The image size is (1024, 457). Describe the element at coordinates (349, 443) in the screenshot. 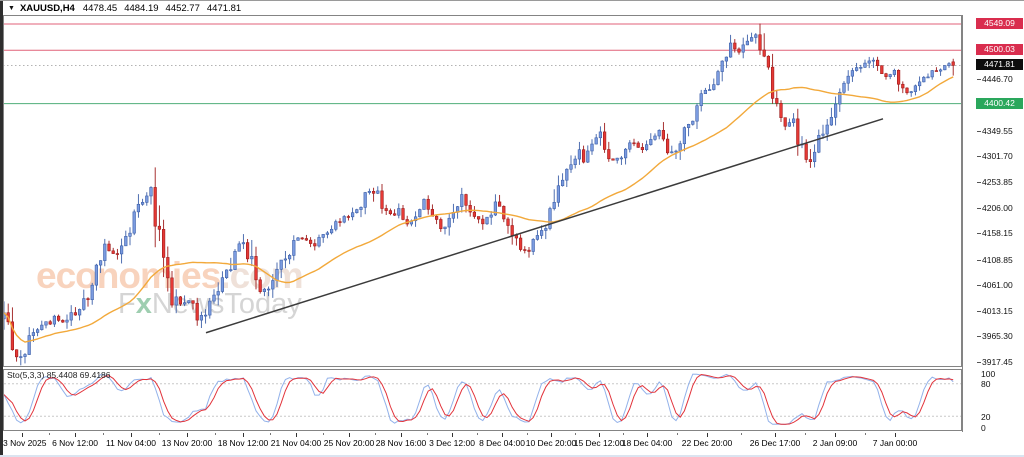

I see `time-axis-label: 25 Nov 20:00` at that location.